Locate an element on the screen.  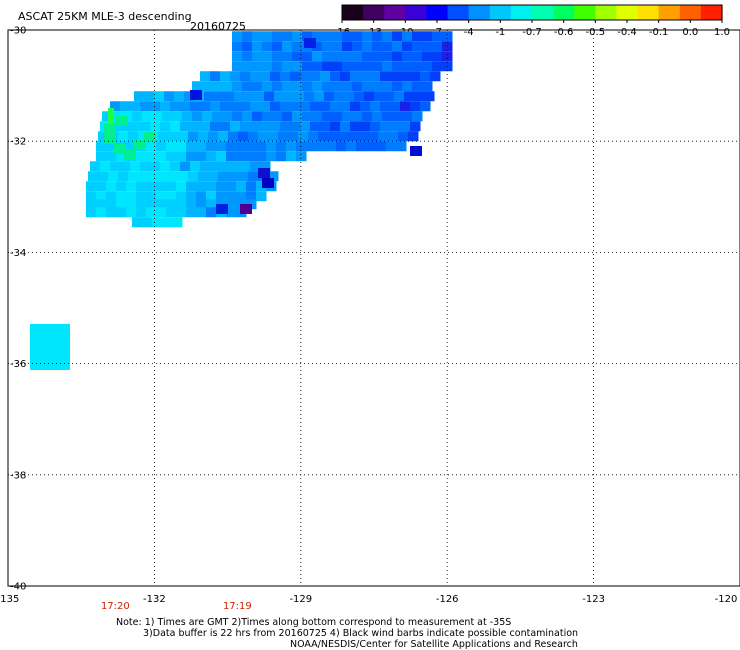
colorbar-label: -0.7 is located at coordinates (532, 32).